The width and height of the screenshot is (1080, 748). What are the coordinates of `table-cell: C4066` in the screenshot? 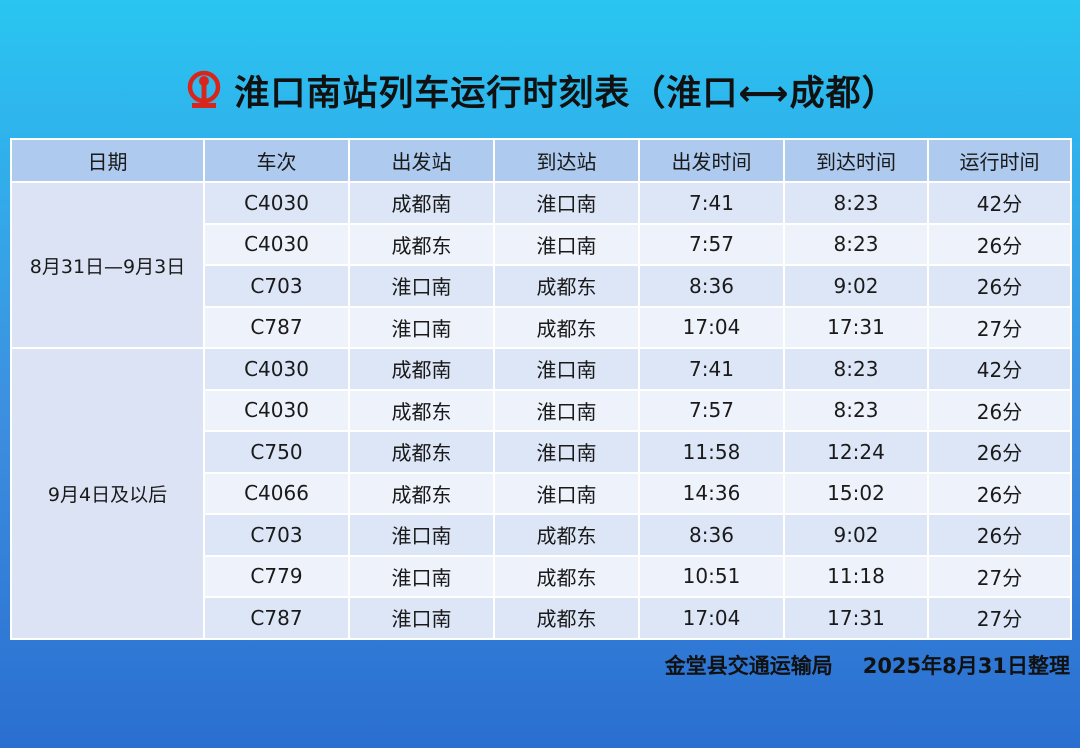 It's located at (276, 493).